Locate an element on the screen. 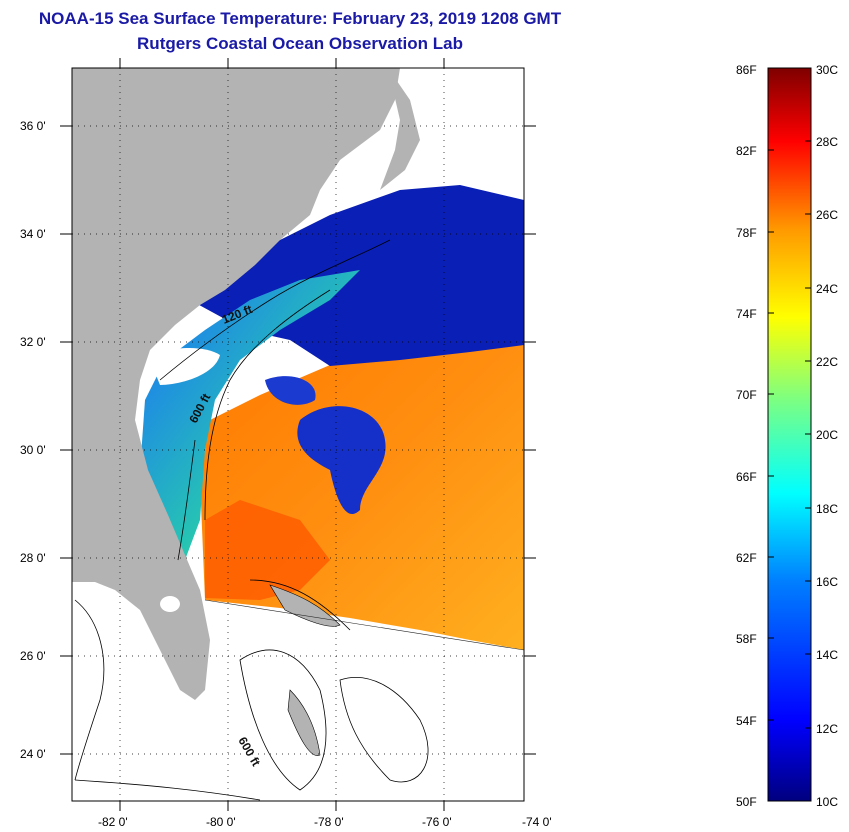  hot-water-patch is located at coordinates (267, 550).